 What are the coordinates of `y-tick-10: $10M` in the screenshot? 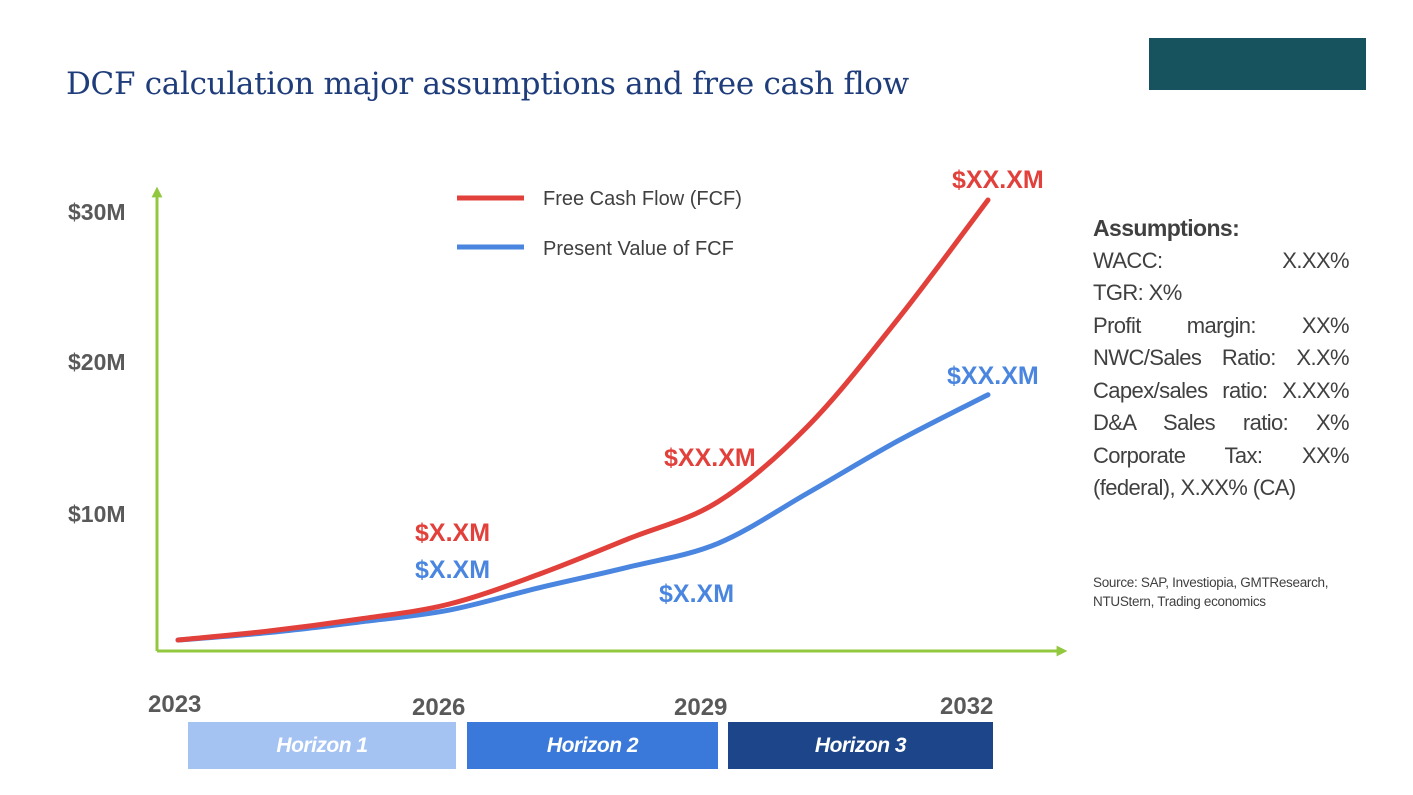 It's located at (97, 514).